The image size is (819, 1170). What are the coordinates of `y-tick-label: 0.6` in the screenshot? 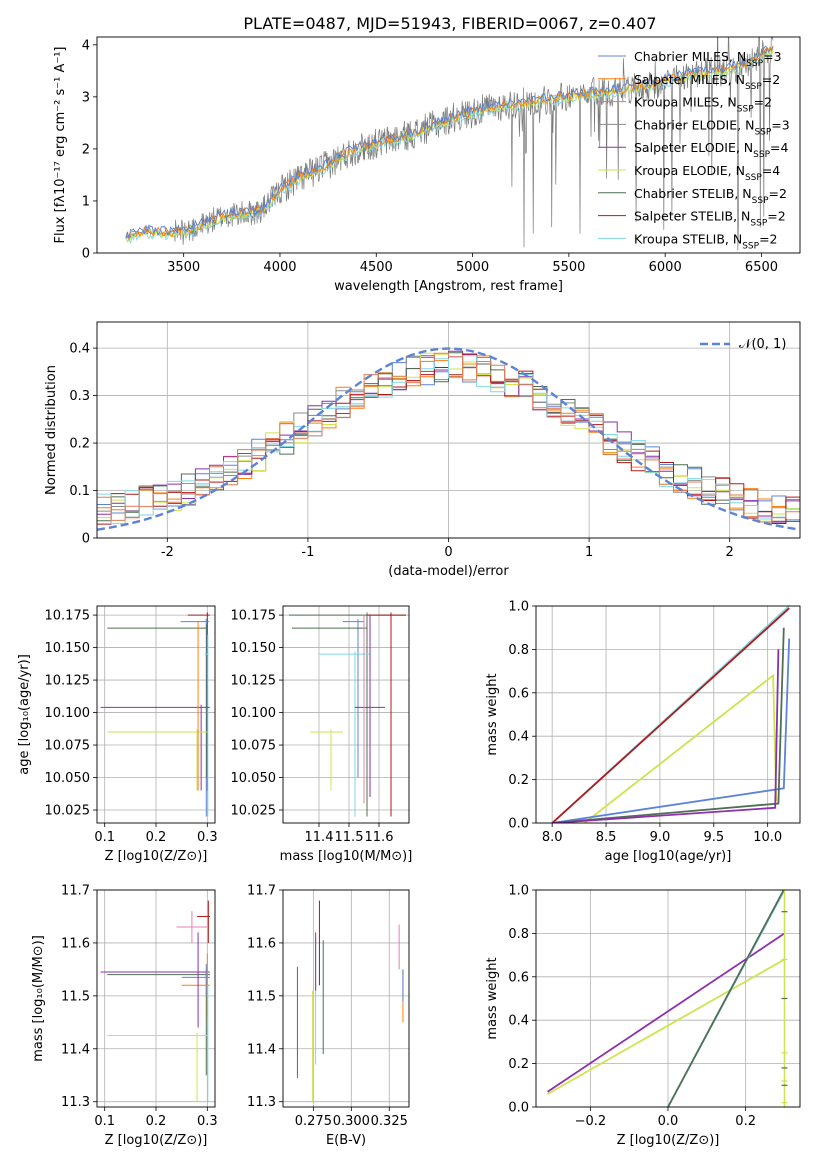 It's located at (518, 693).